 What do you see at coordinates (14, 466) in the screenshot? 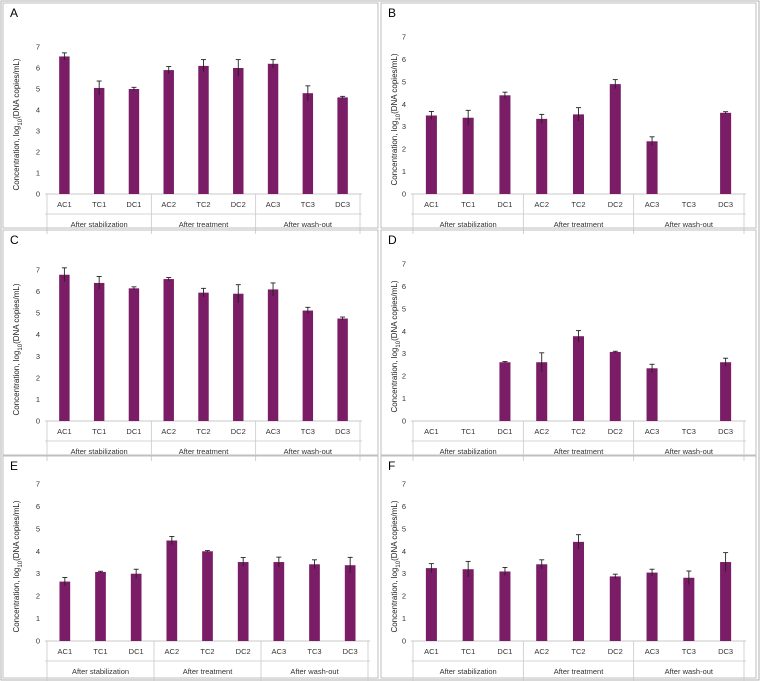
I see `panel-letter: E` at bounding box center [14, 466].